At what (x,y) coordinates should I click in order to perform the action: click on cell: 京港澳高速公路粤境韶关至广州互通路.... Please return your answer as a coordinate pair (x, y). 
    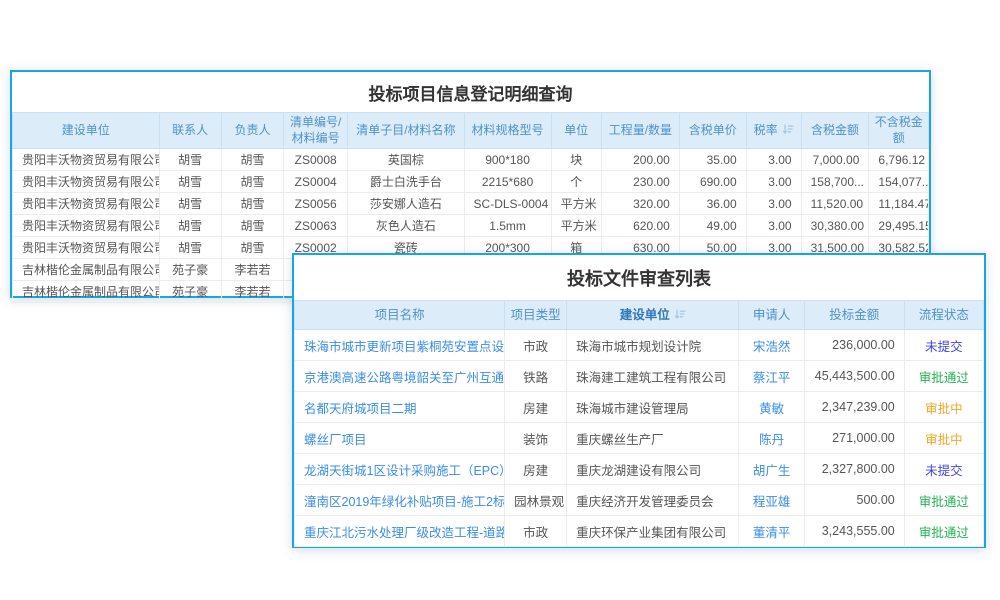
    Looking at the image, I should click on (399, 376).